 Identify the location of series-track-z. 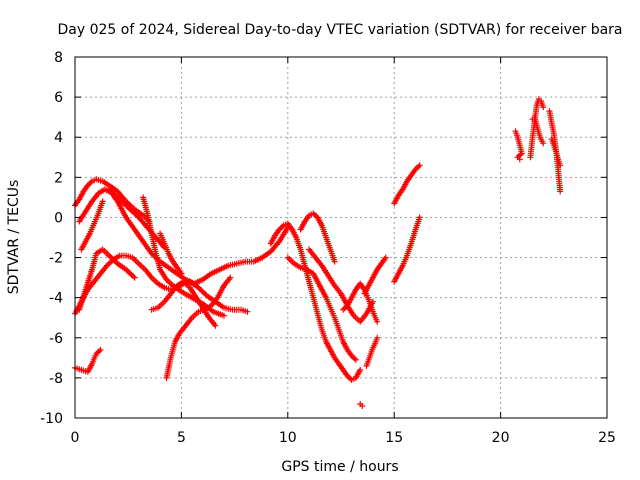
(556, 152).